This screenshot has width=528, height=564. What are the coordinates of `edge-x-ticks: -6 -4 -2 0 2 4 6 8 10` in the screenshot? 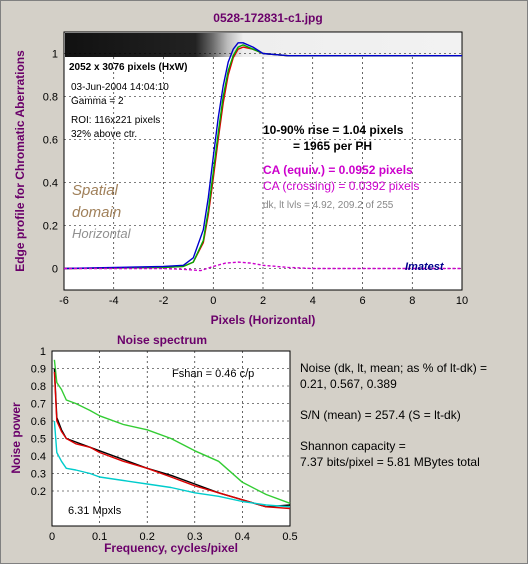 It's located at (263, 301).